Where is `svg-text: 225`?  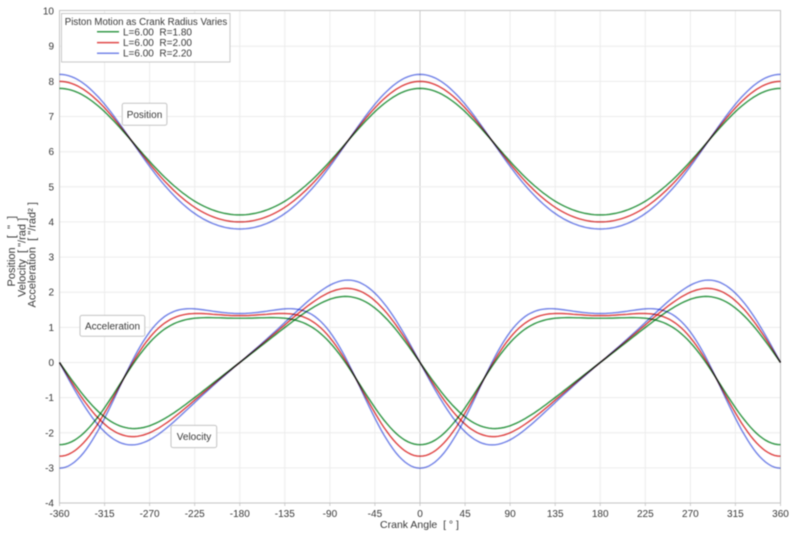
svg-text: 225 is located at coordinates (645, 514).